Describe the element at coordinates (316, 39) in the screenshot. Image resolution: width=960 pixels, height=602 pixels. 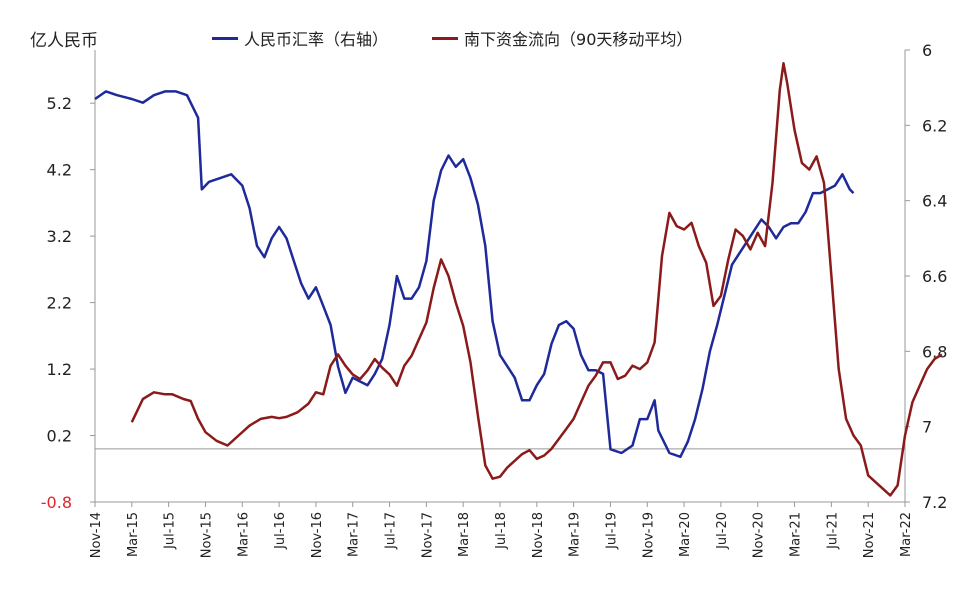
I see `legend-label-exchange-rate: 人民币汇率（右轴）` at that location.